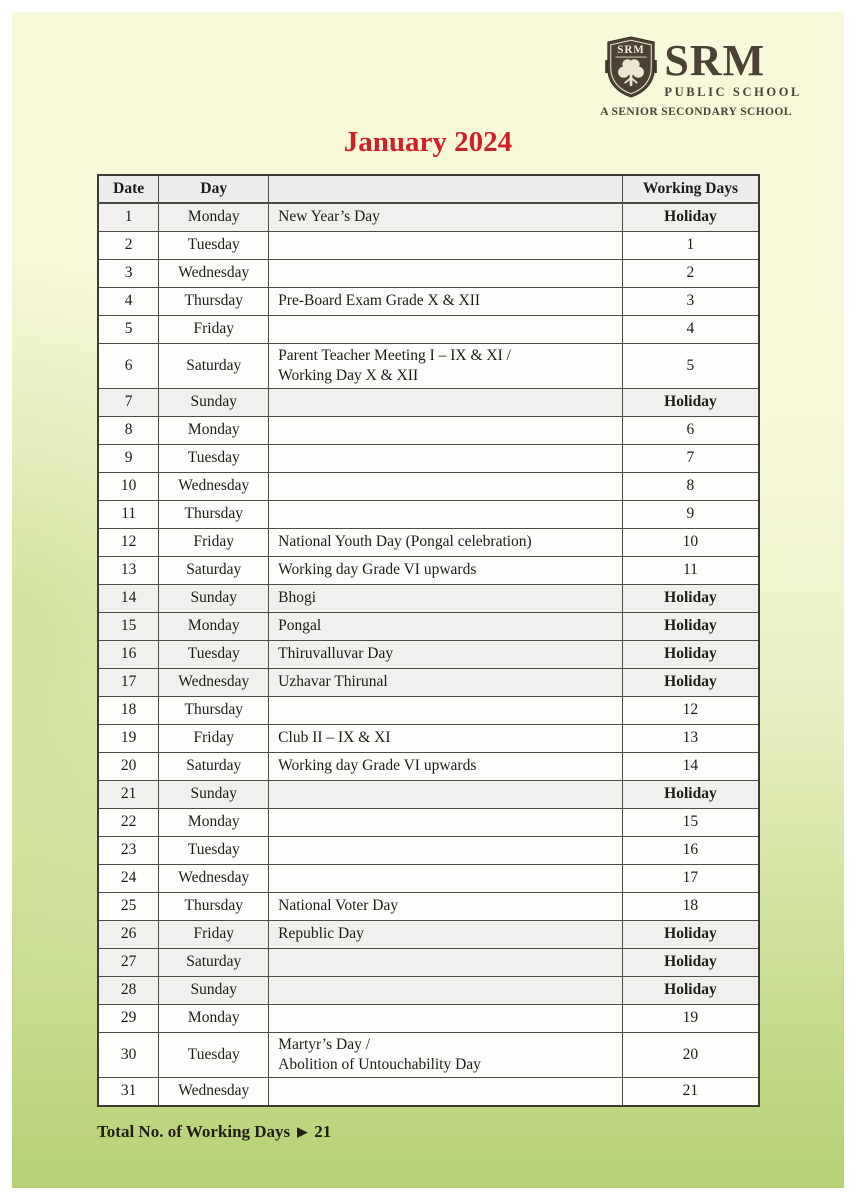 Image resolution: width=856 pixels, height=1200 pixels. I want to click on cell-event: Uzhavar Thirunal, so click(445, 682).